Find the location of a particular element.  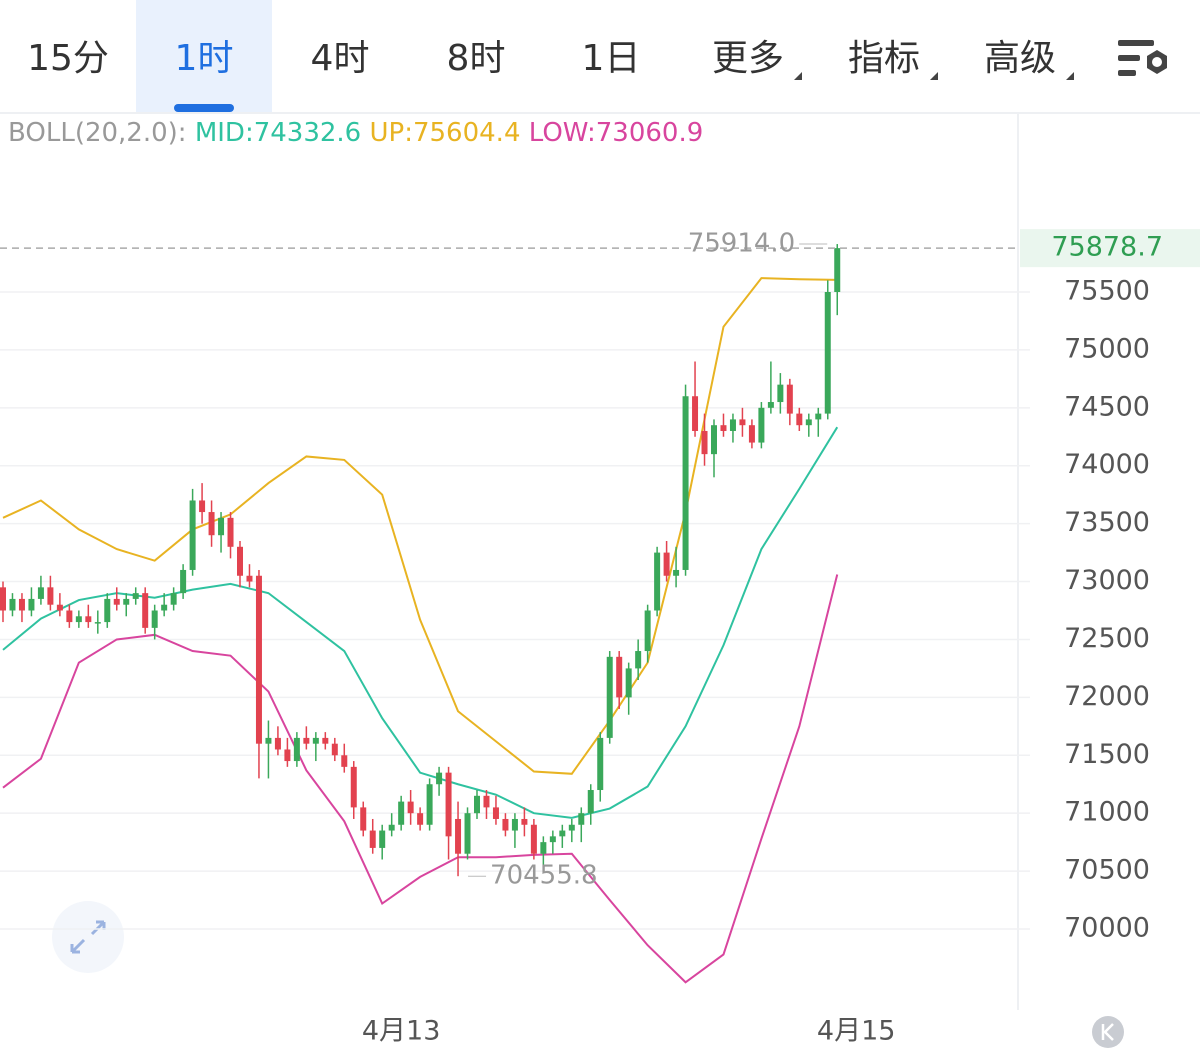

legend-entry: UP:75604.4 is located at coordinates (445, 133).